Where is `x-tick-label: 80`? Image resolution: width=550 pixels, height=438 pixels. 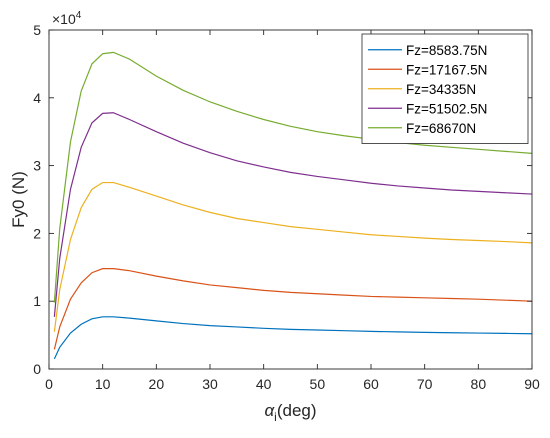
x-tick-label: 80 is located at coordinates (479, 384).